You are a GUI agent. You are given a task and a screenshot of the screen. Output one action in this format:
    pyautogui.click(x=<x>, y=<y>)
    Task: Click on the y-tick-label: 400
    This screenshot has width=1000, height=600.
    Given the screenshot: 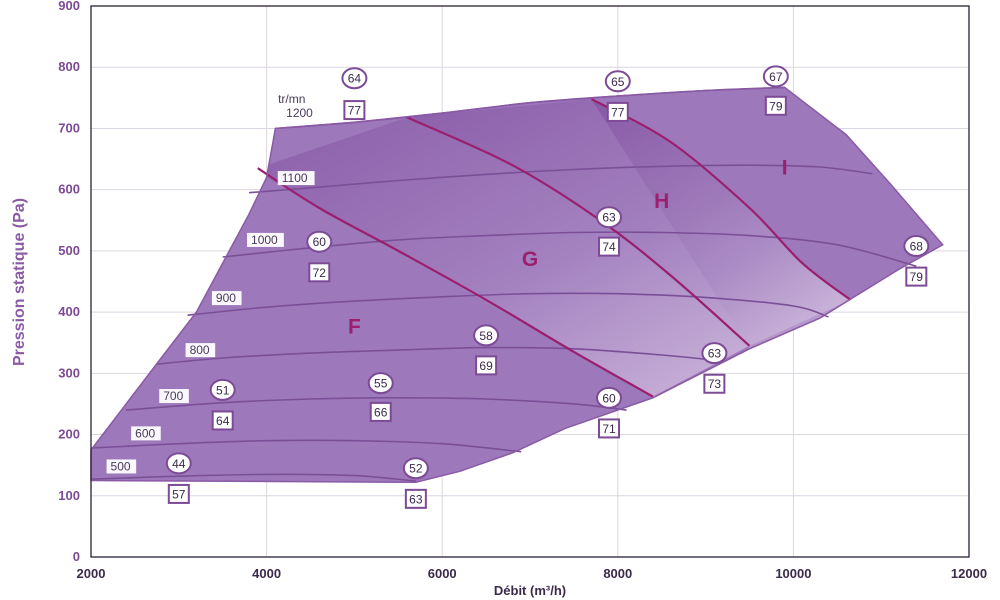 What is the action you would take?
    pyautogui.click(x=69, y=311)
    